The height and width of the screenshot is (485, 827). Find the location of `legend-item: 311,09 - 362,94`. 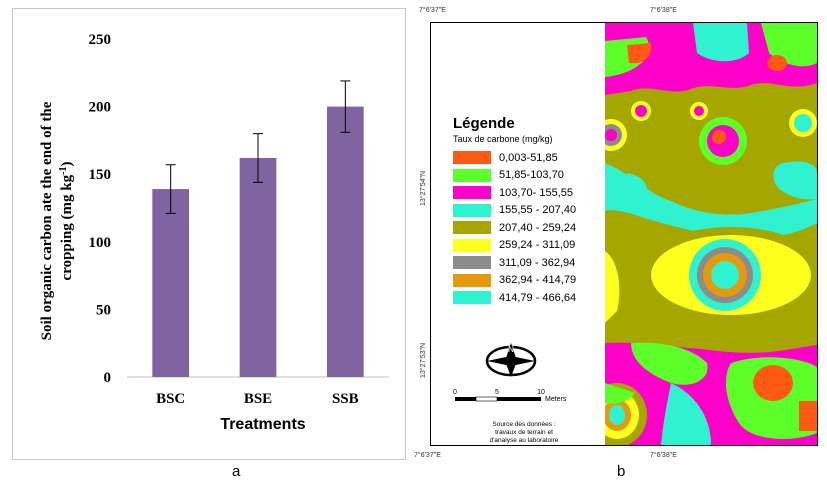

legend-item: 311,09 - 362,94 is located at coordinates (542, 263).